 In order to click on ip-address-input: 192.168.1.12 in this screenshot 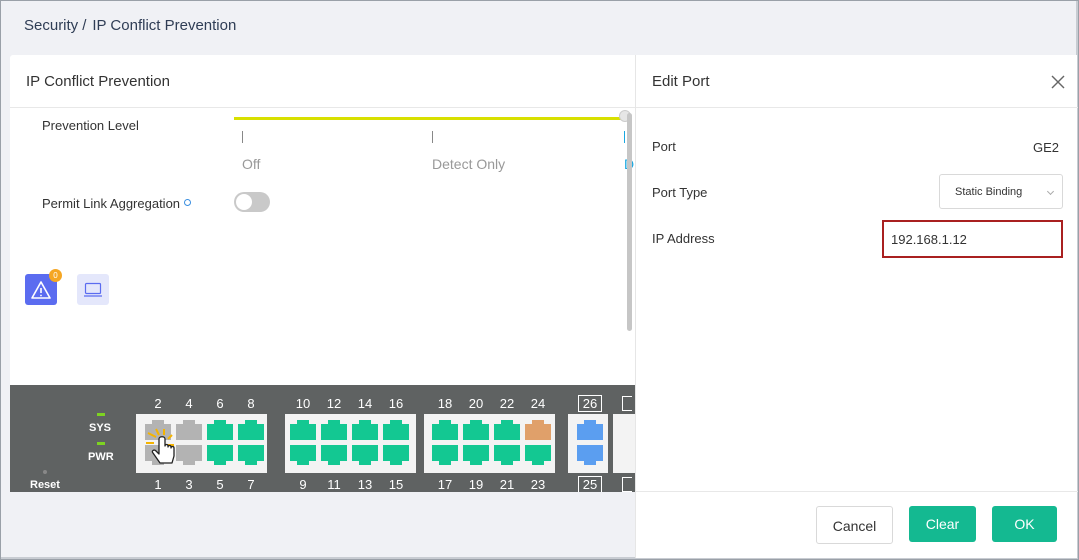, I will do `click(972, 239)`.